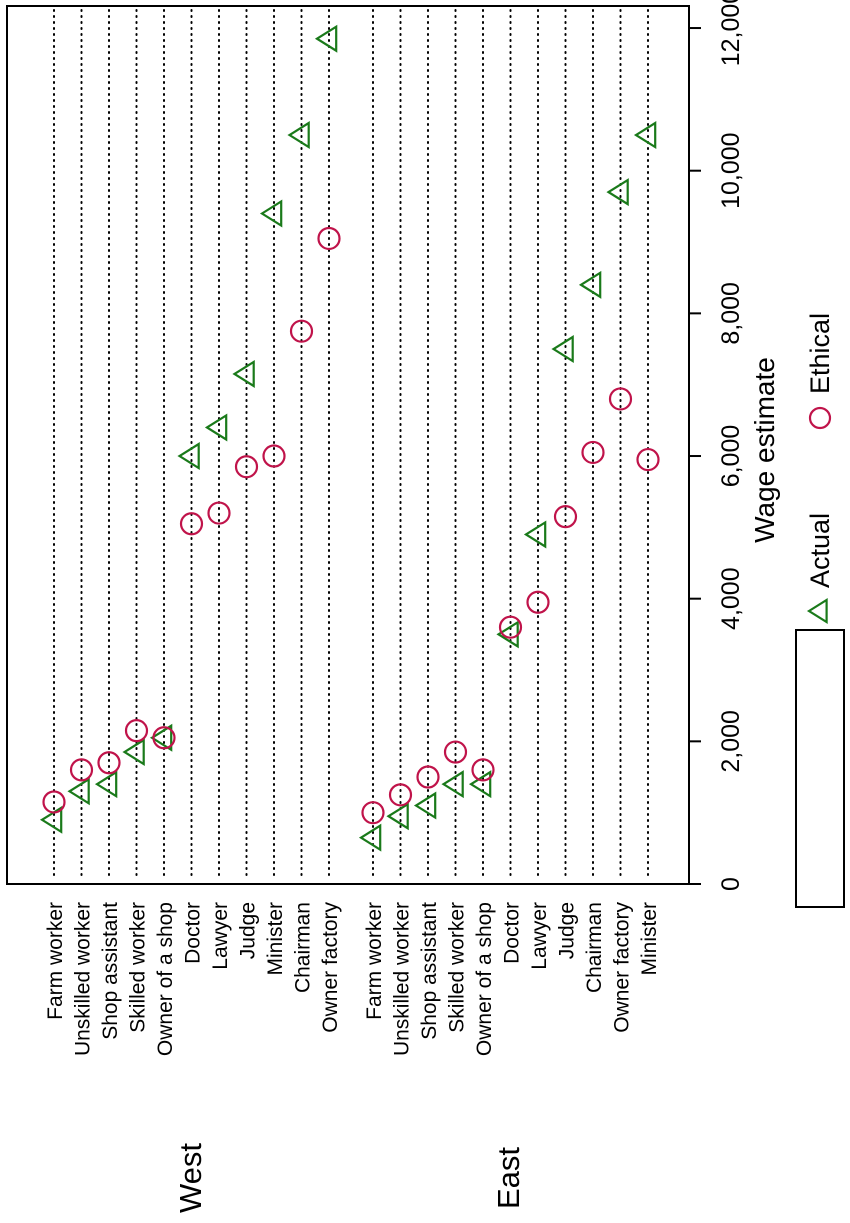  What do you see at coordinates (817, 611) in the screenshot?
I see `legend-actual-marker` at bounding box center [817, 611].